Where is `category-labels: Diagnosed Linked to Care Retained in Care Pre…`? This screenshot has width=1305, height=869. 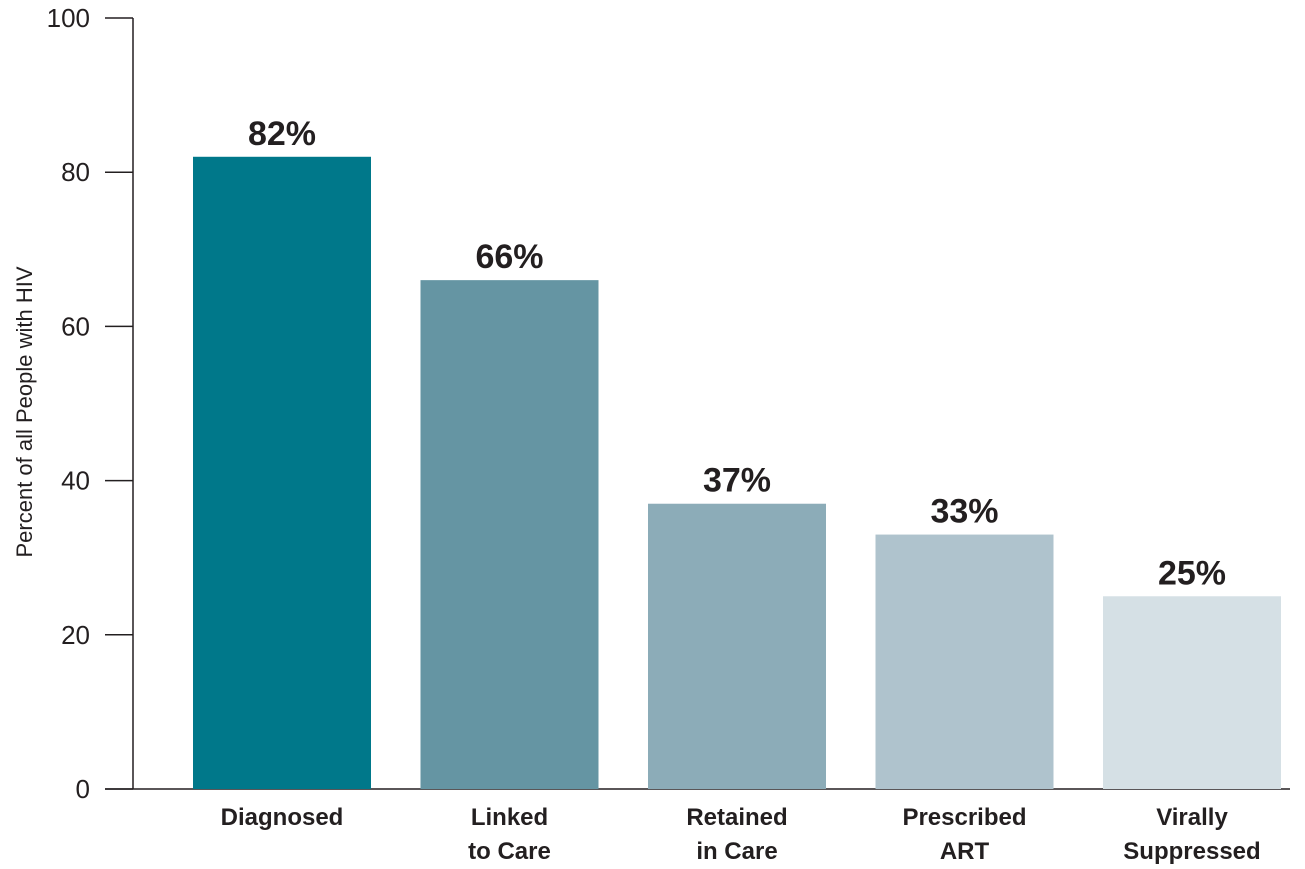 category-labels: Diagnosed Linked to Care Retained in Care Pre… is located at coordinates (741, 834).